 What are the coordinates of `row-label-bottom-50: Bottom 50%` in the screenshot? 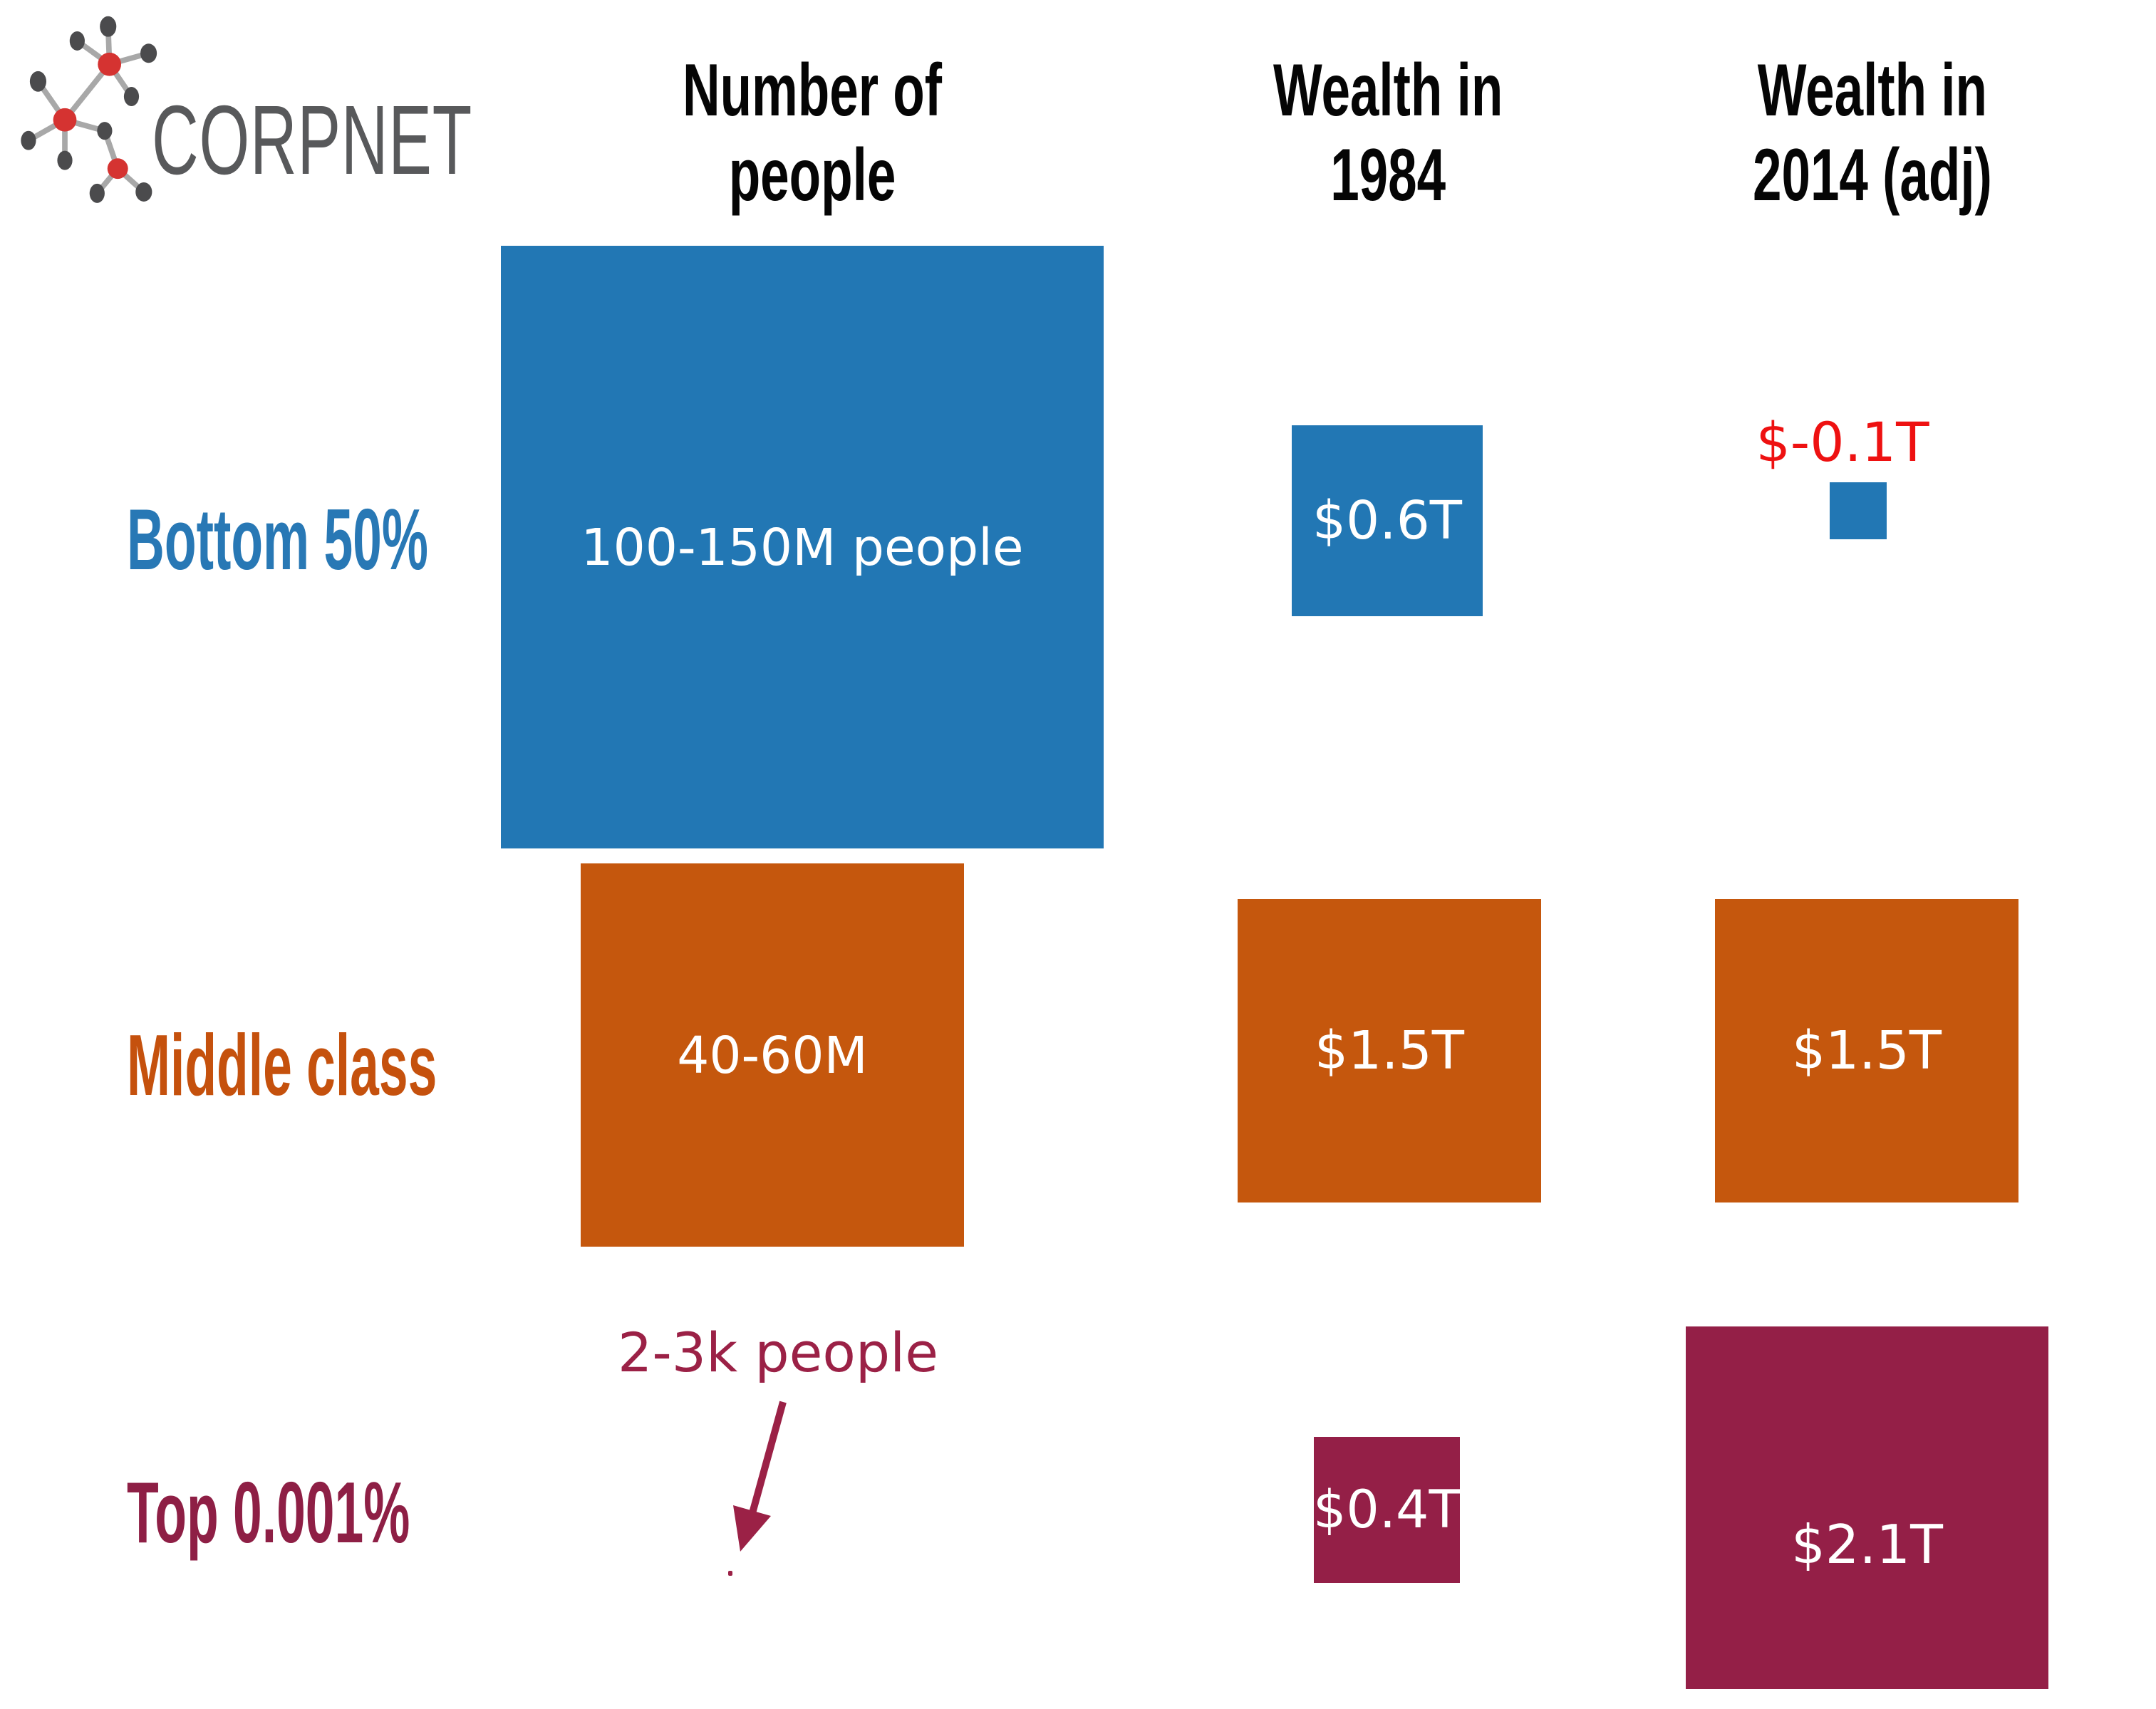 It's located at (378, 540).